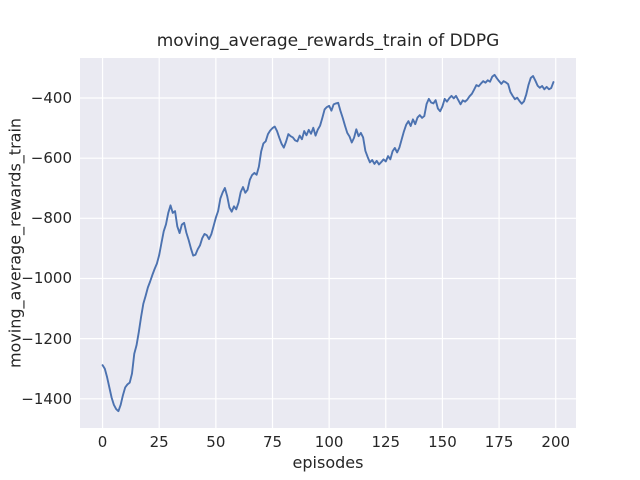  What do you see at coordinates (159, 442) in the screenshot?
I see `x-tick-label: 25` at bounding box center [159, 442].